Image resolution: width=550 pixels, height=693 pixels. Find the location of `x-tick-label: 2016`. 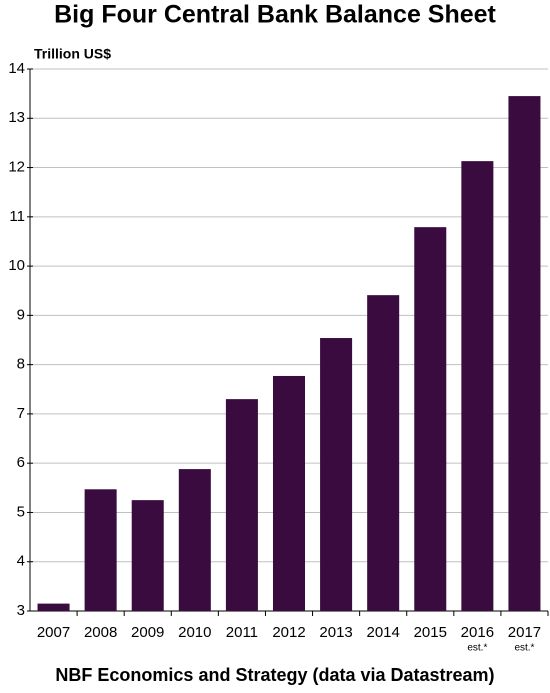

x-tick-label: 2016 is located at coordinates (477, 632).